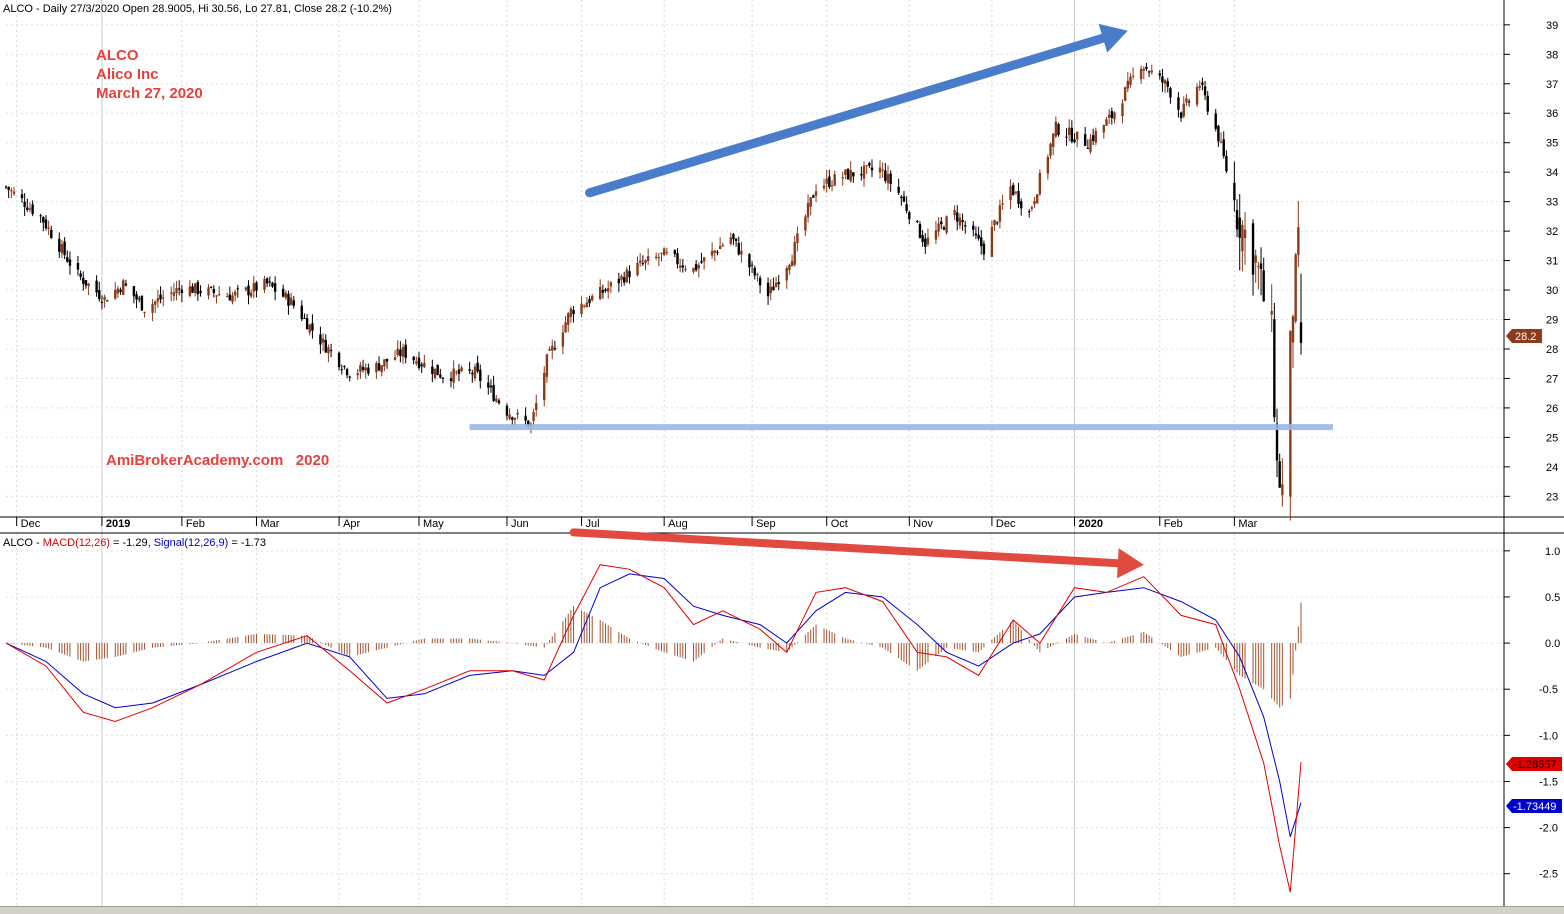 This screenshot has width=1564, height=914. Describe the element at coordinates (1552, 85) in the screenshot. I see `price-axis-label: 37` at that location.